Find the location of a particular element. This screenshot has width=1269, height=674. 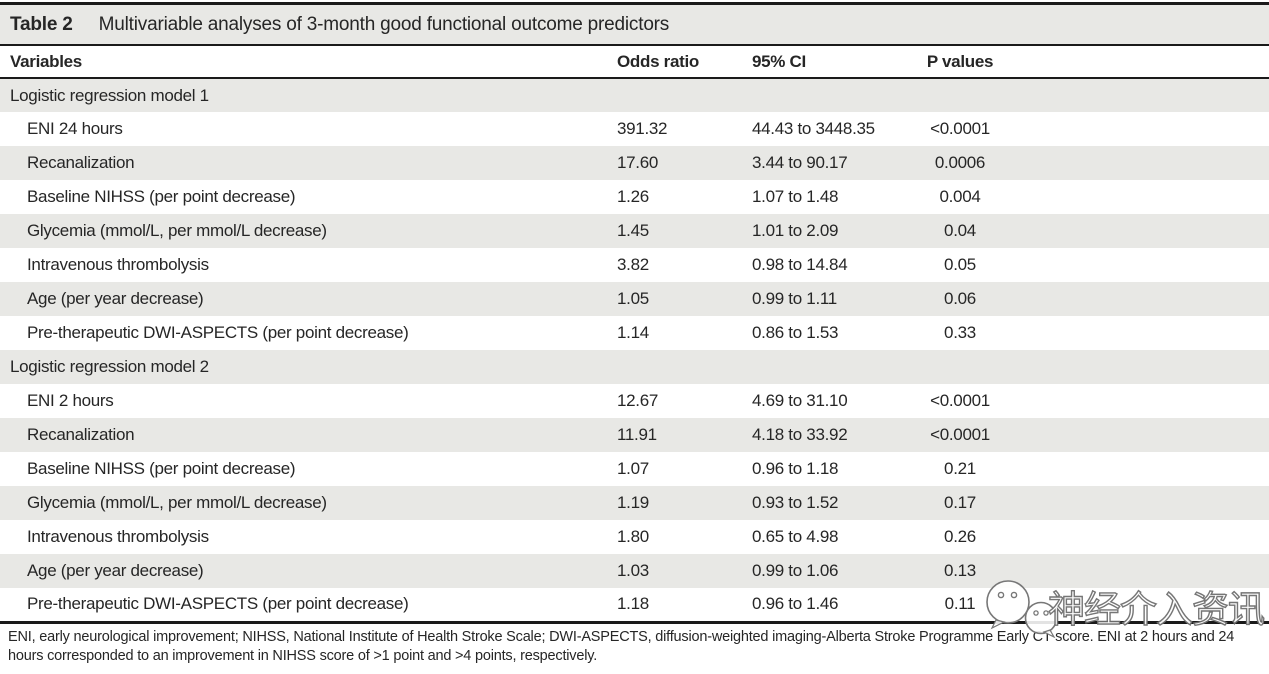

table-row: ENI 2 hours 12.67 4.69 to 31.10 <0.0001 is located at coordinates (634, 401).